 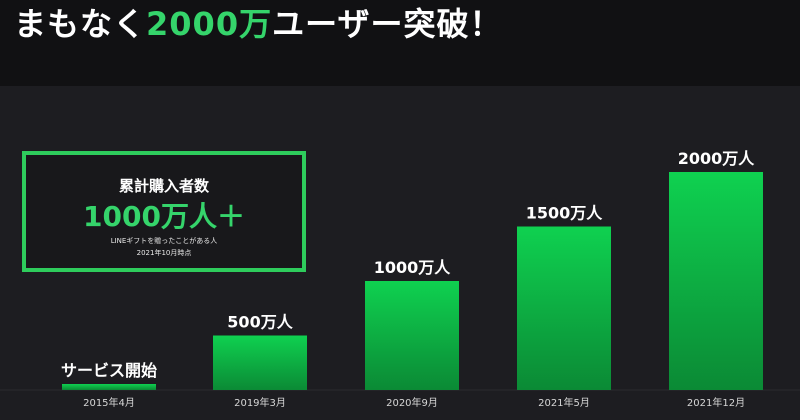 I want to click on headline: まもなく2000万ユーザー突破！, so click(x=258, y=24).